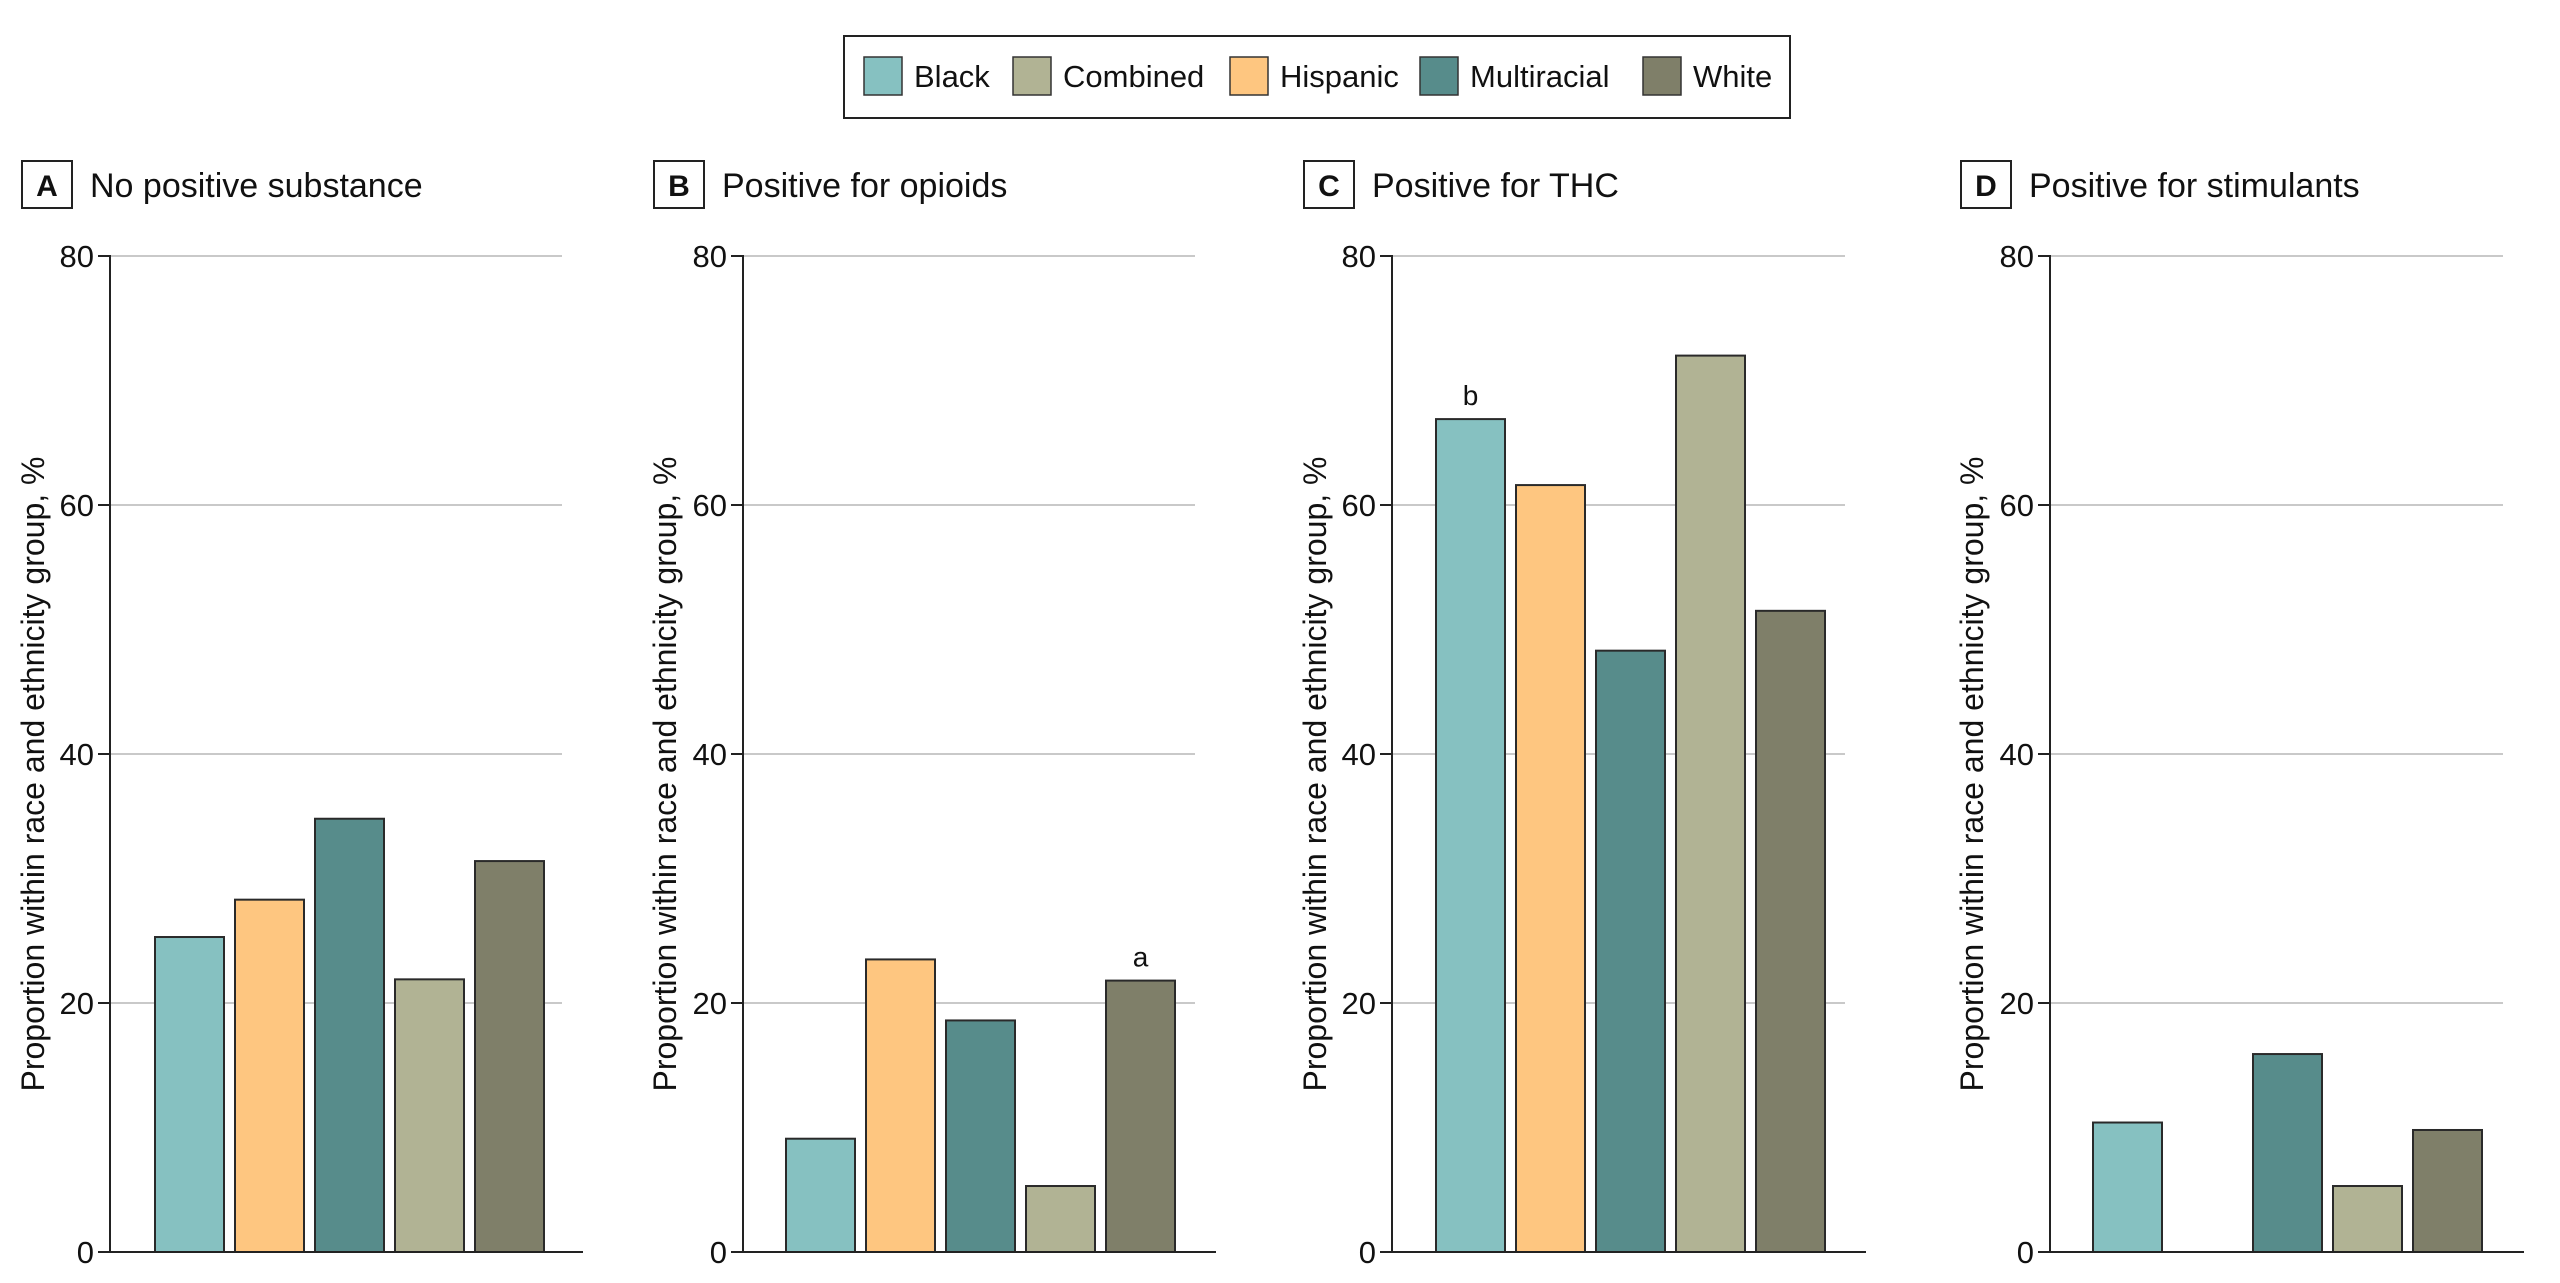 Image resolution: width=2560 pixels, height=1283 pixels. I want to click on panel-letter: D, so click(1986, 186).